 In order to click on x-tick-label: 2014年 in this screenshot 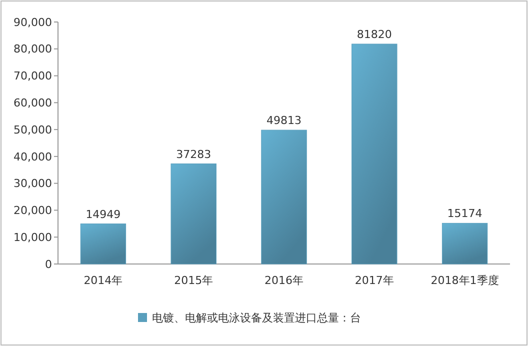, I will do `click(103, 280)`.